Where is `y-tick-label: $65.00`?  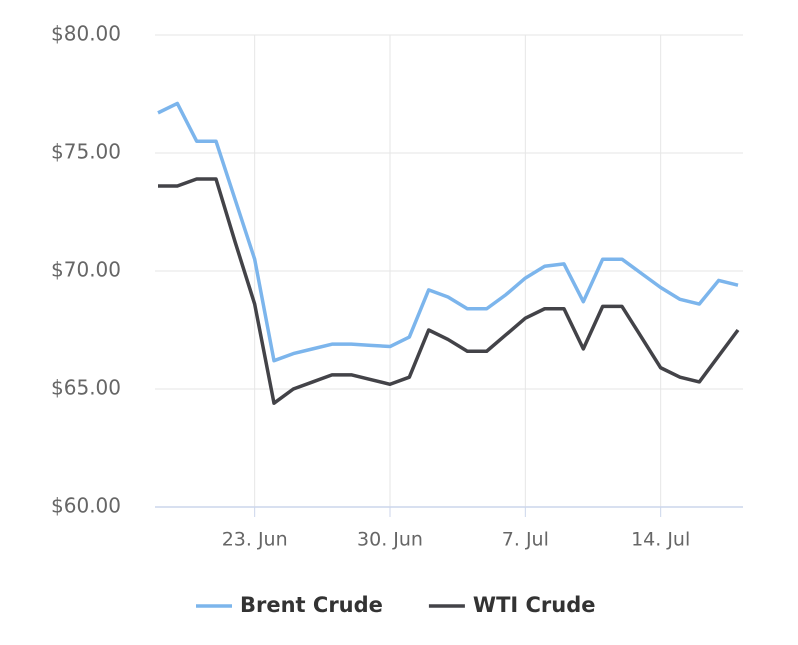 y-tick-label: $65.00 is located at coordinates (86, 388).